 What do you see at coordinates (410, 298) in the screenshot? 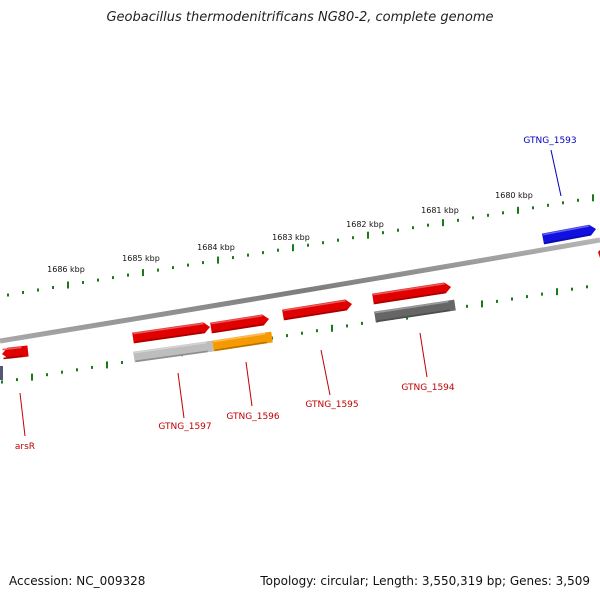
I see `gene-gtng-1594-arrow-shade` at bounding box center [410, 298].